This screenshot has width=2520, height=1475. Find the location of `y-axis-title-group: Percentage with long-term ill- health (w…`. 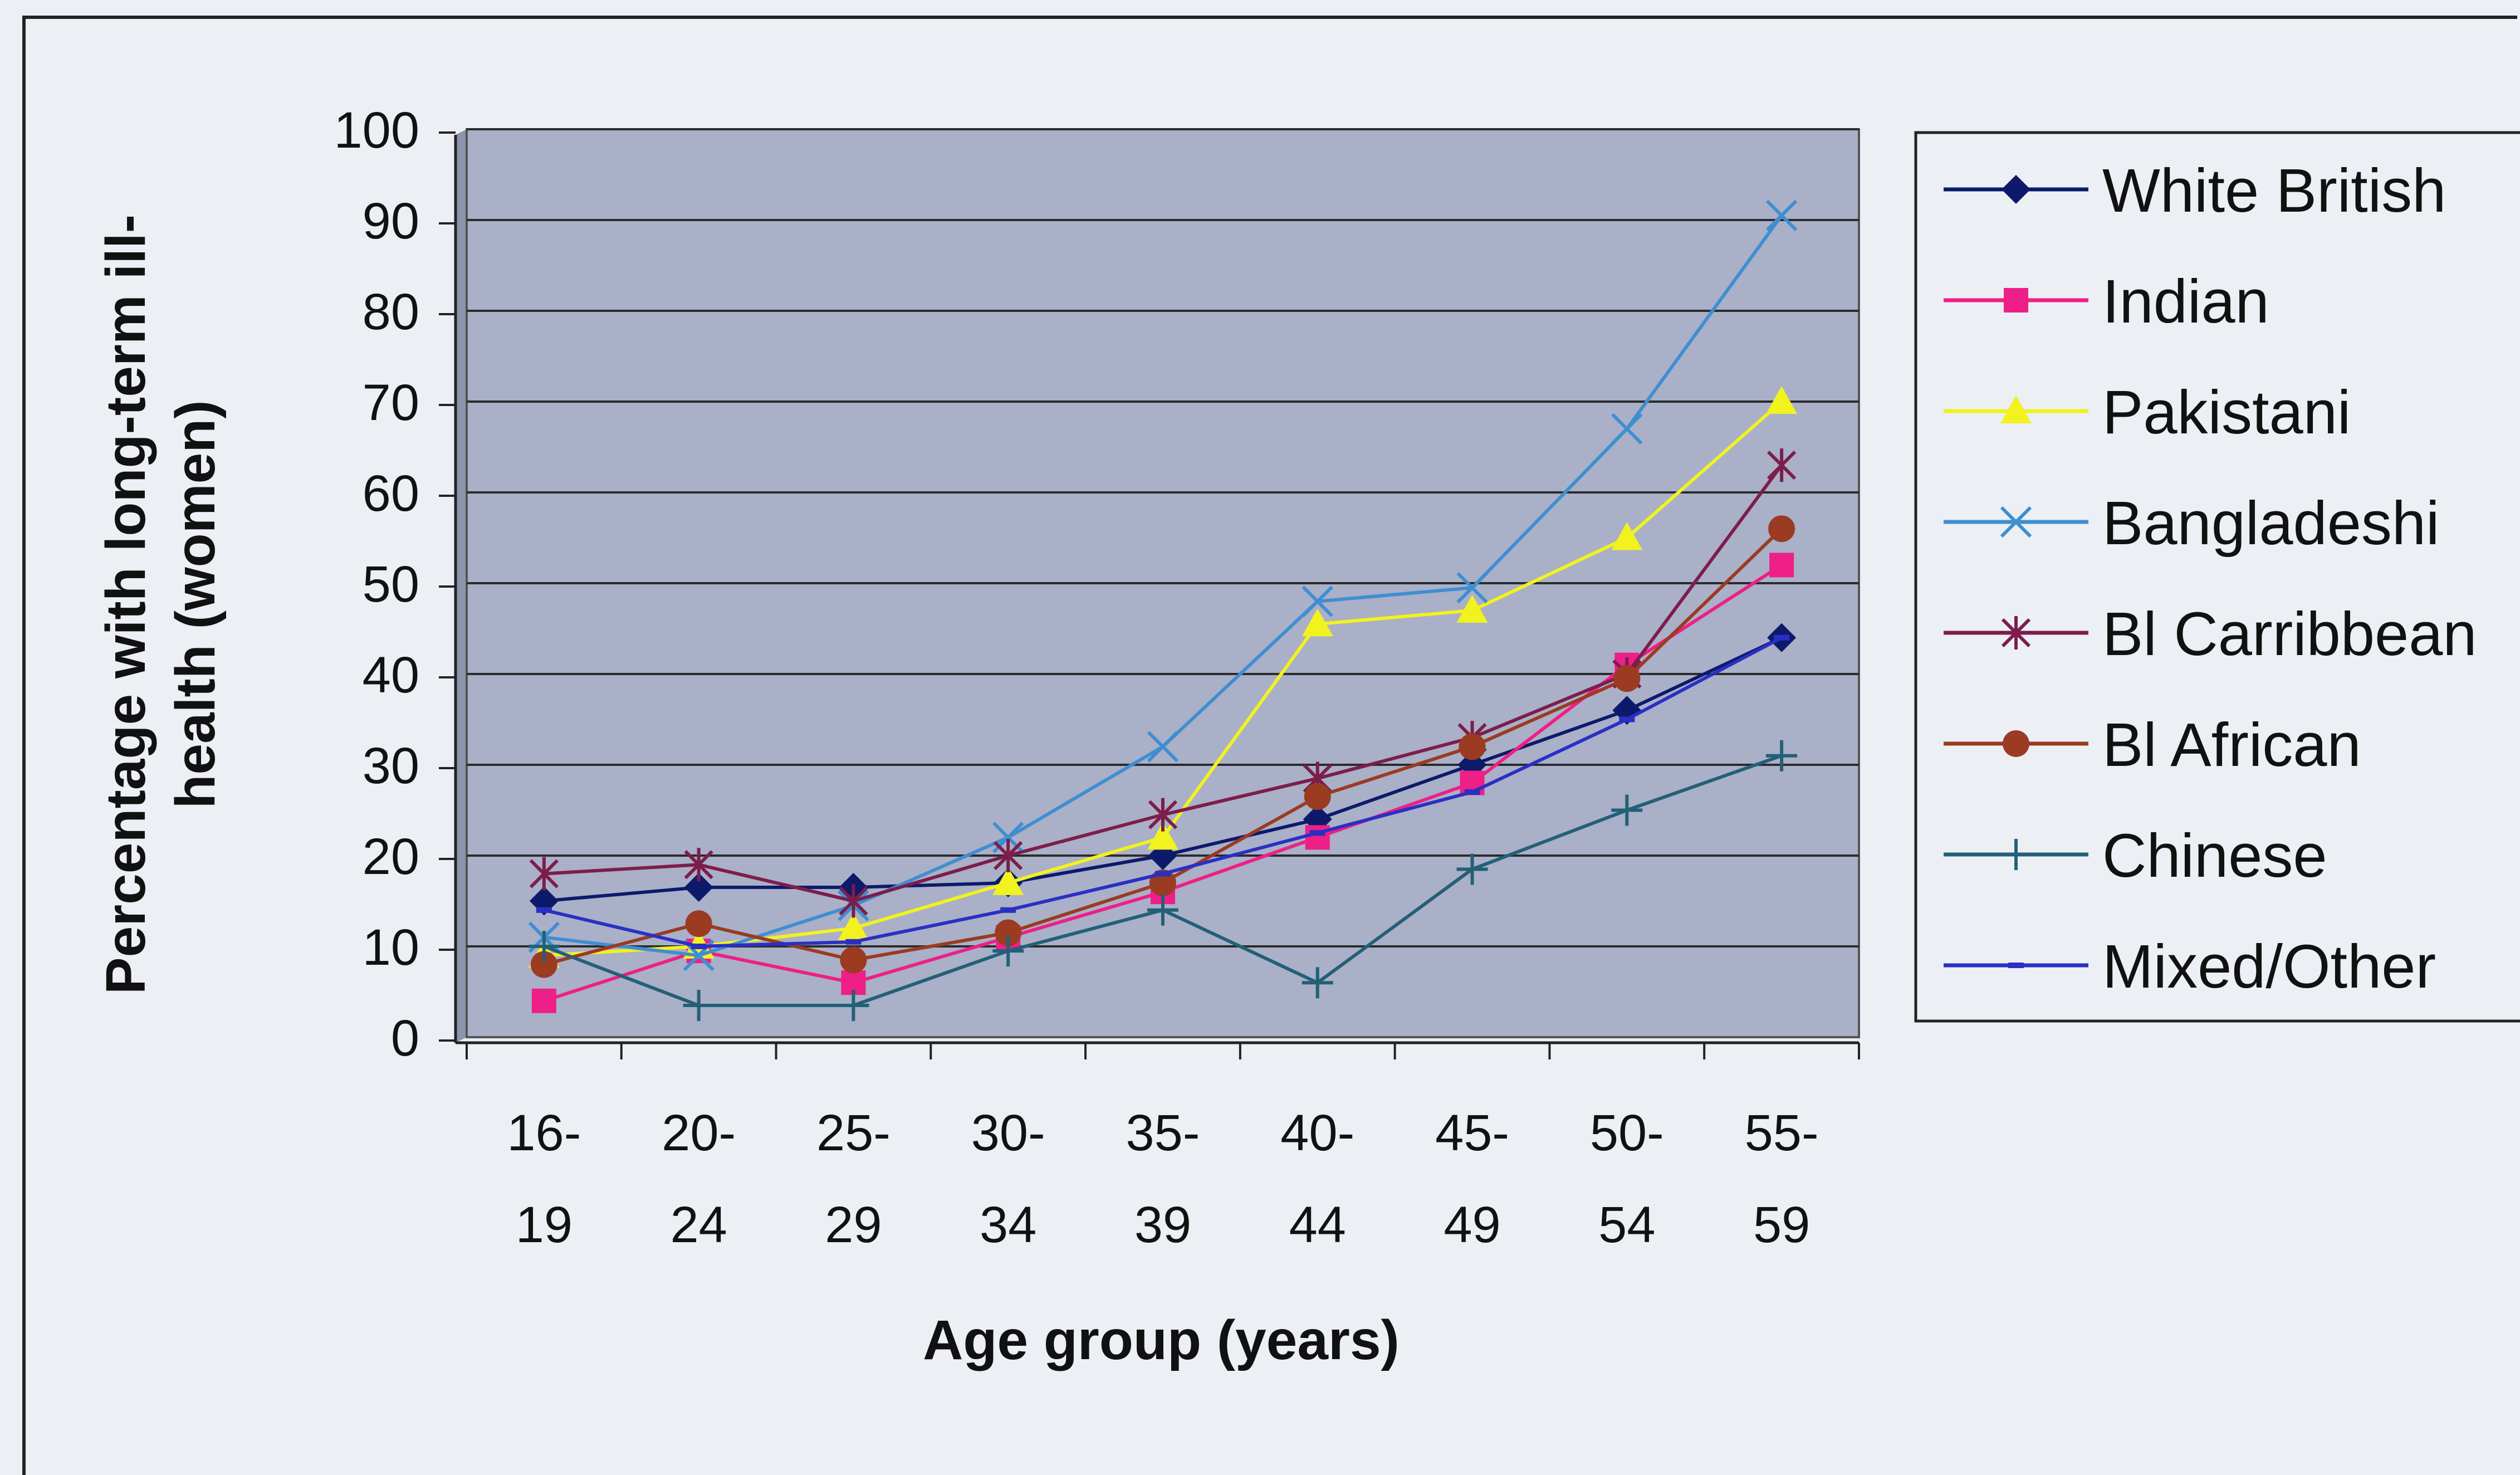

y-axis-title-group: Percentage with long-term ill- health (w… is located at coordinates (161, 604).